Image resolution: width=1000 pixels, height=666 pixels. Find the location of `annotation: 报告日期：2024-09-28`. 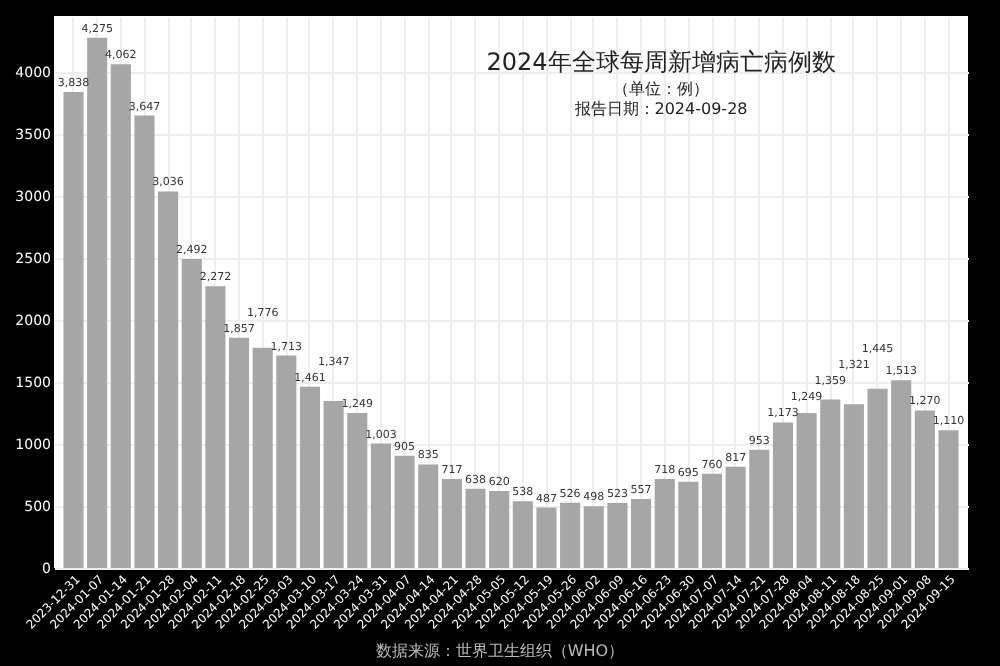

annotation: 报告日期：2024-09-28 is located at coordinates (660, 109).